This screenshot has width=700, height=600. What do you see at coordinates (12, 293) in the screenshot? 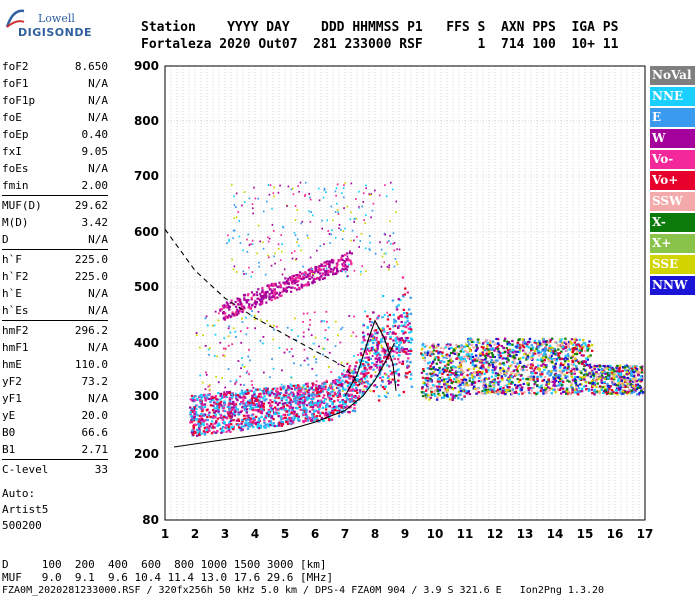
I see `param-key: h`E` at bounding box center [12, 293].